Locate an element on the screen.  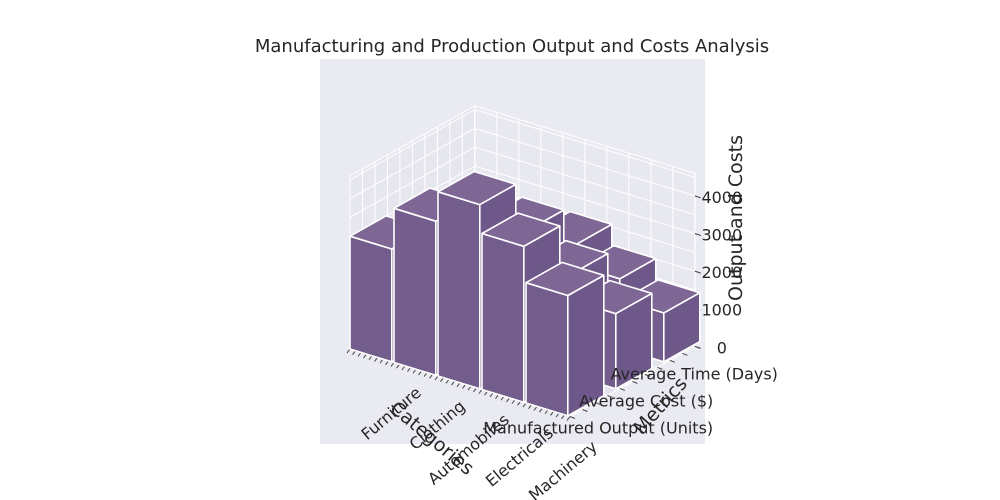
y-tick-label: Average Cost ($) is located at coordinates (646, 401).